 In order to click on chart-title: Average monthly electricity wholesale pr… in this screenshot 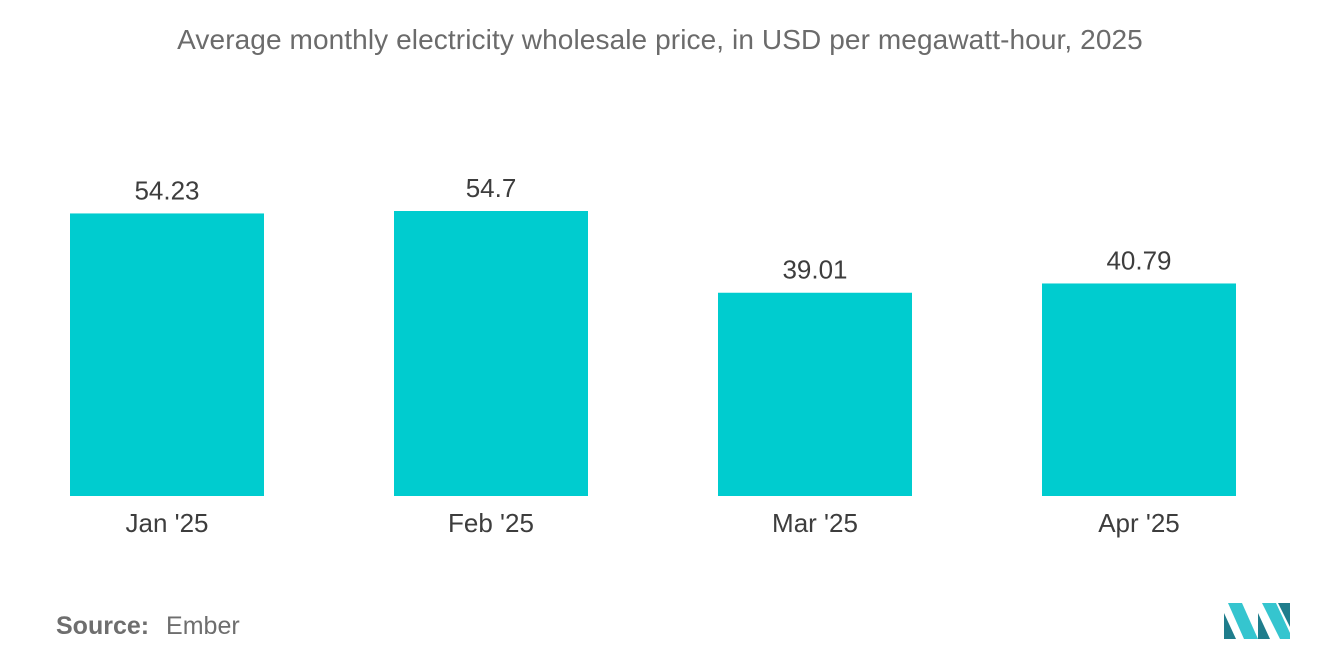, I will do `click(660, 39)`.